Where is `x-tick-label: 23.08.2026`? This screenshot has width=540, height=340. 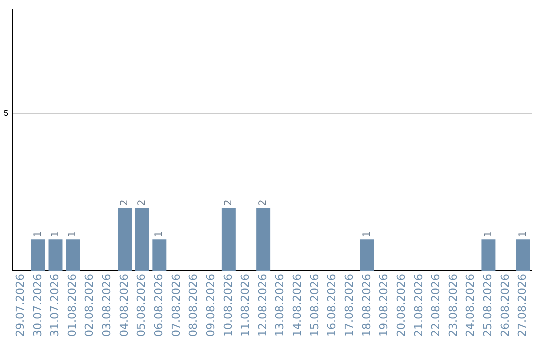 x-tick-label: 23.08.2026 is located at coordinates (453, 306).